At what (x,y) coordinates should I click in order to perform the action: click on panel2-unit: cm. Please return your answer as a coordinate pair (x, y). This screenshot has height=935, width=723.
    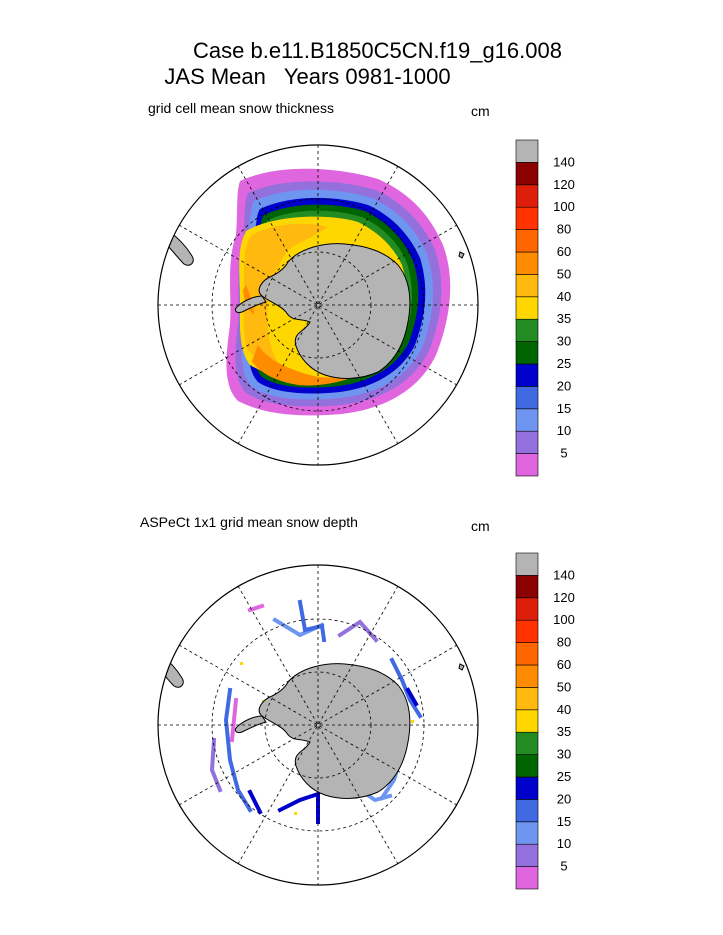
    Looking at the image, I should click on (480, 526).